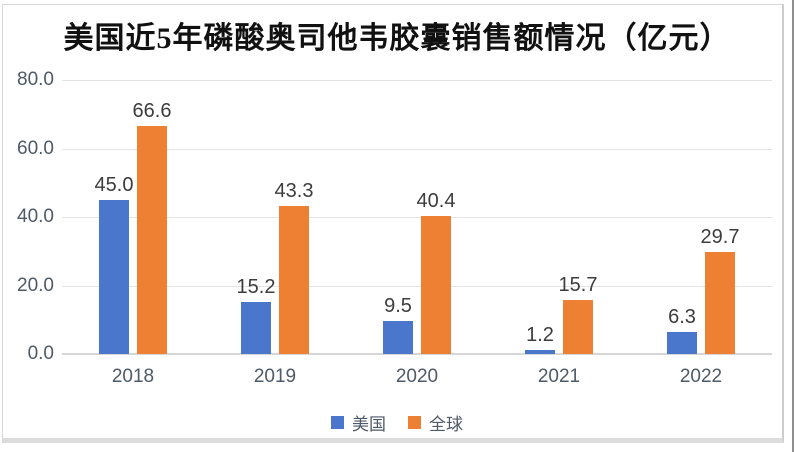  I want to click on bar-全球-2022, so click(720, 303).